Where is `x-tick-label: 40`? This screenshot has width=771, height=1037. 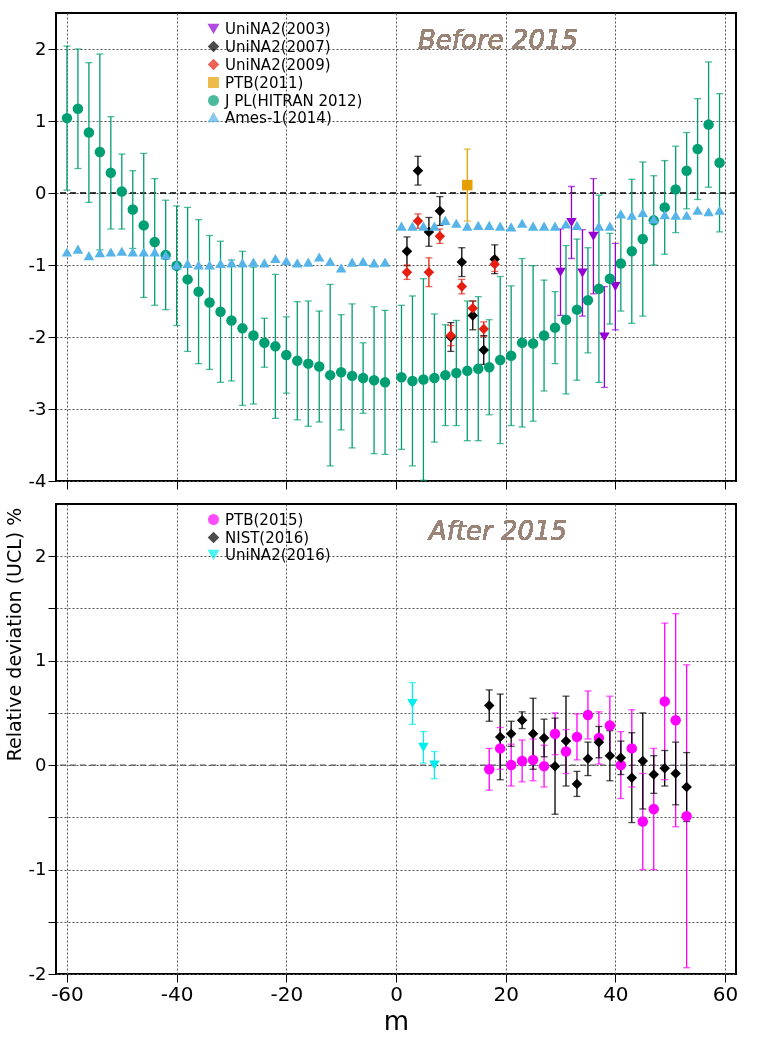
x-tick-label: 40 is located at coordinates (616, 993).